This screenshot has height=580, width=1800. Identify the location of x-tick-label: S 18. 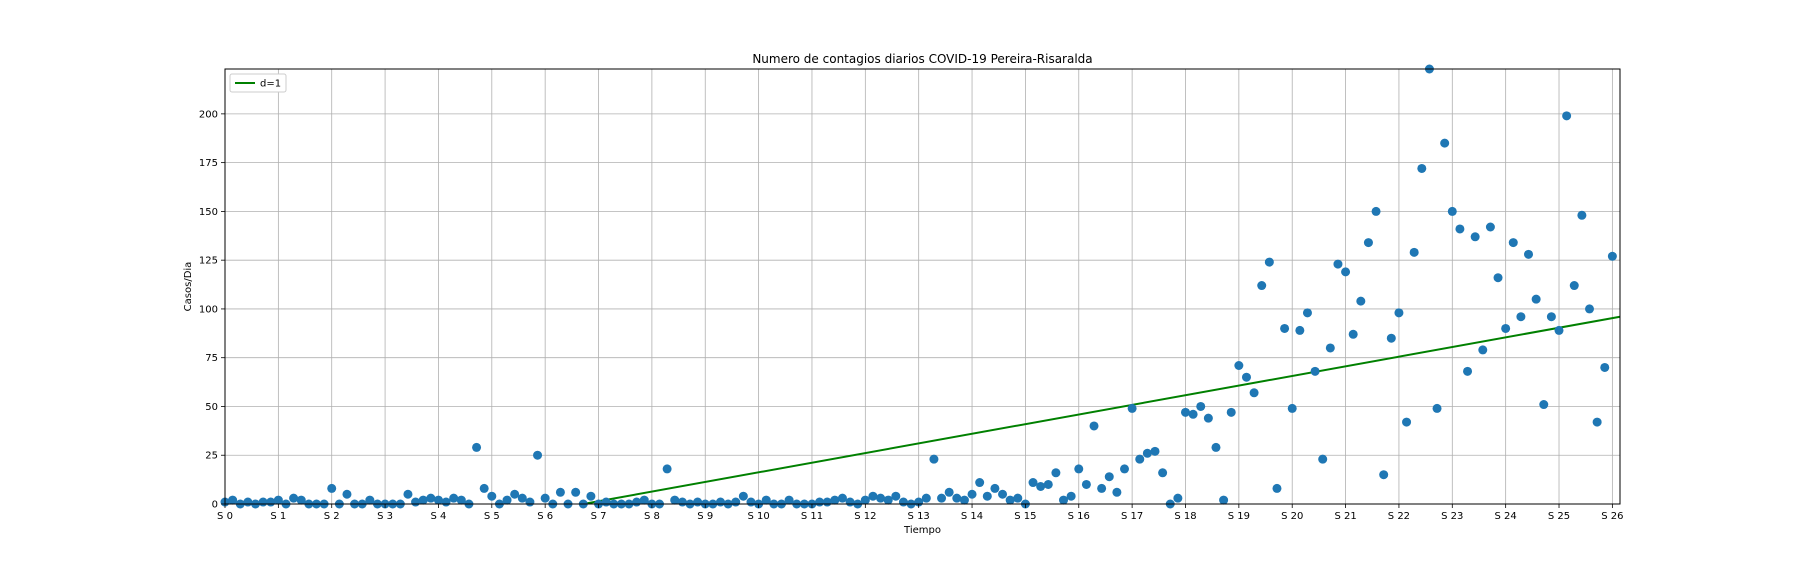
(1185, 516).